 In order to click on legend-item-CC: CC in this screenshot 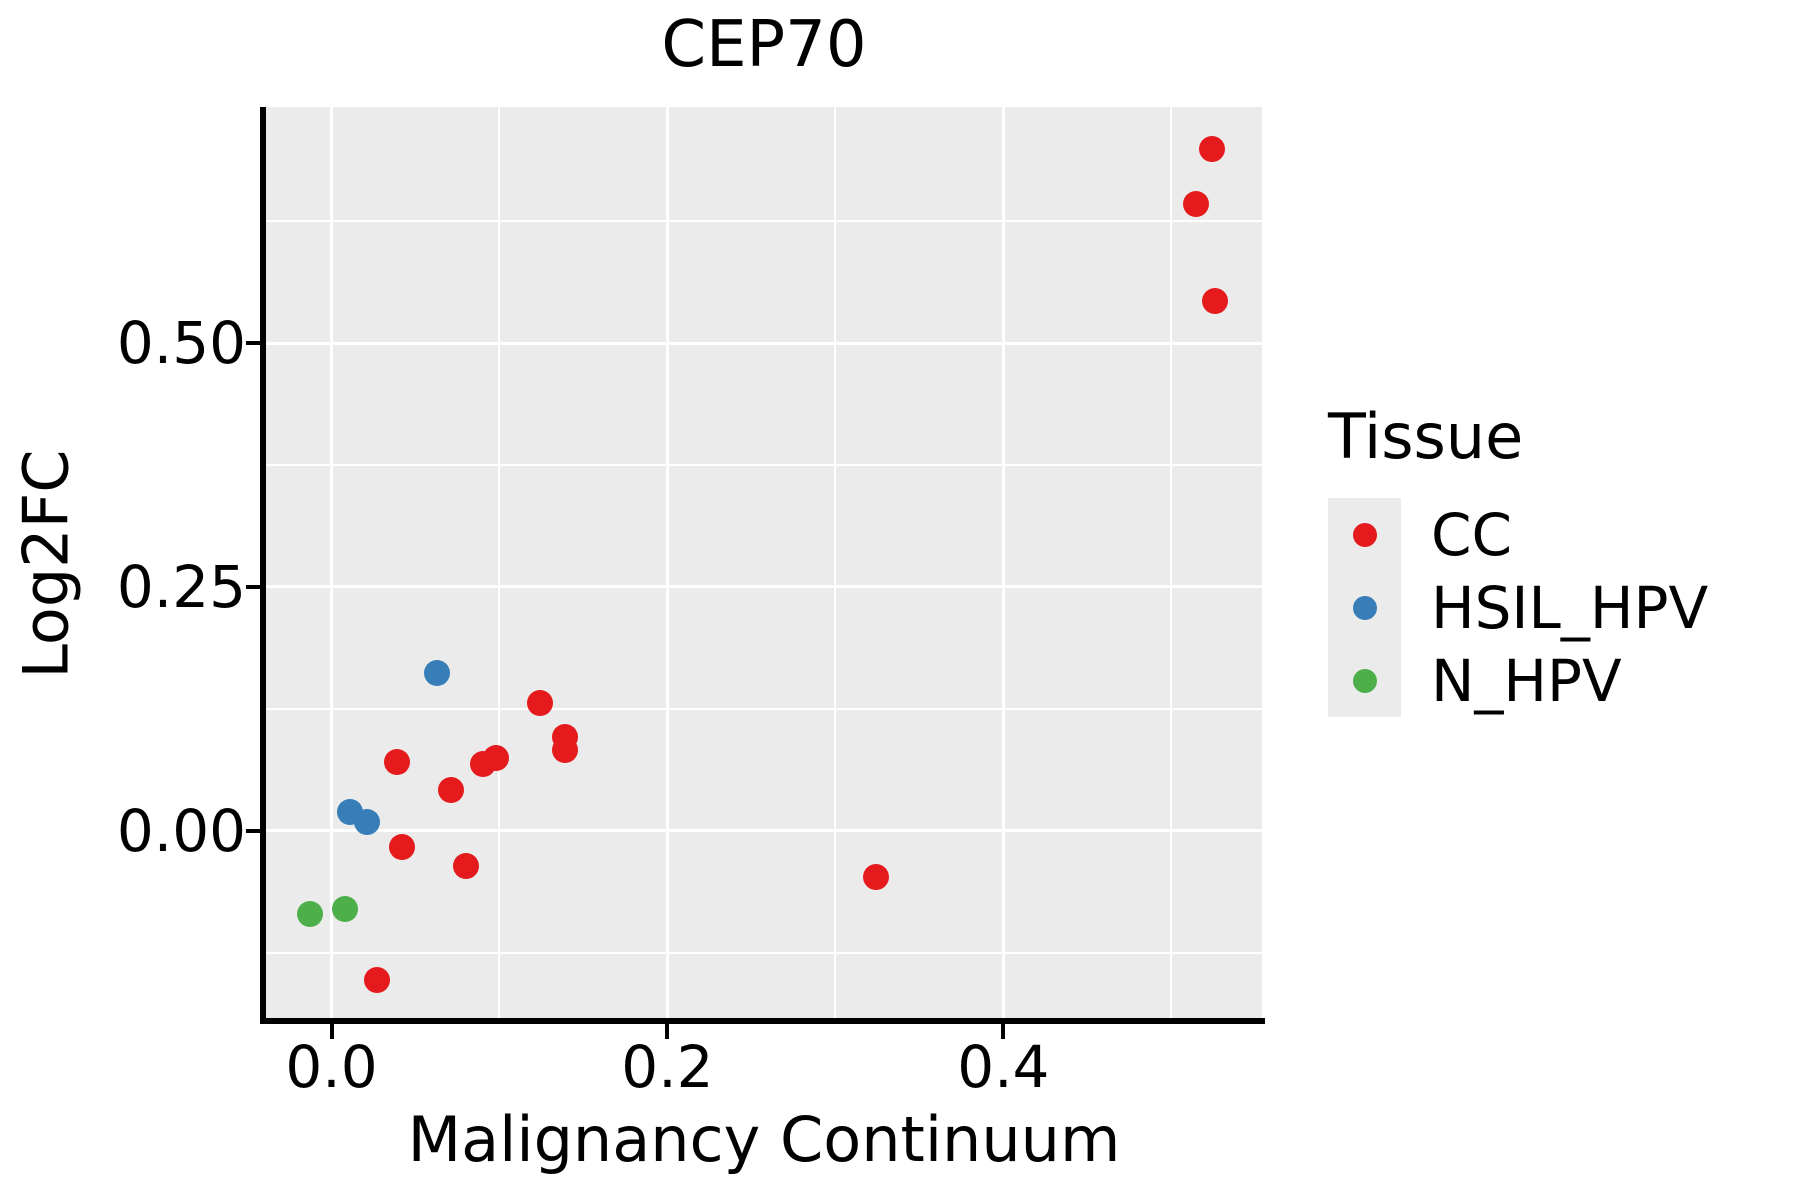, I will do `click(1518, 534)`.